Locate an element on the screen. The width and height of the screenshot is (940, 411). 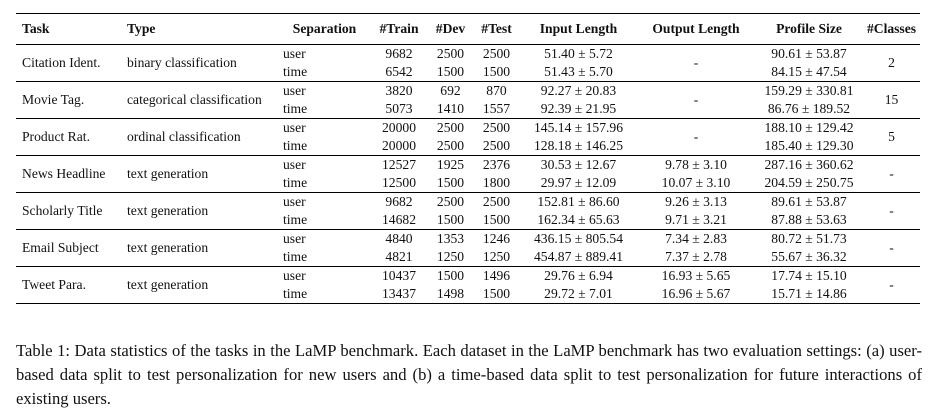
task-name-cell: Email Subject is located at coordinates (60, 247).